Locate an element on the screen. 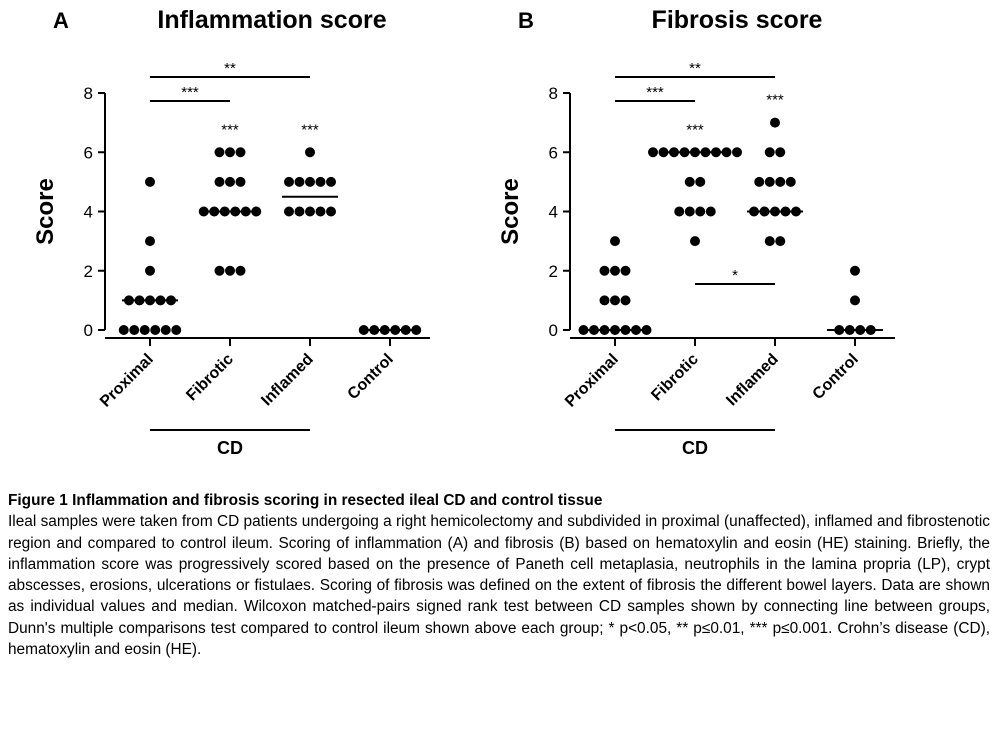 Image resolution: width=1000 pixels, height=734 pixels. chart-title: Inflammation score is located at coordinates (271, 20).